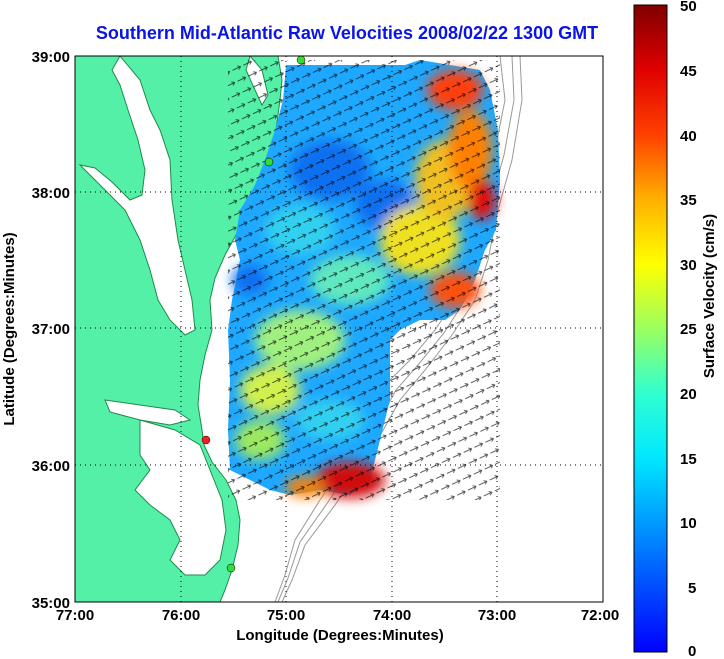  I want to click on x-tick-label: 76:00, so click(181, 615).